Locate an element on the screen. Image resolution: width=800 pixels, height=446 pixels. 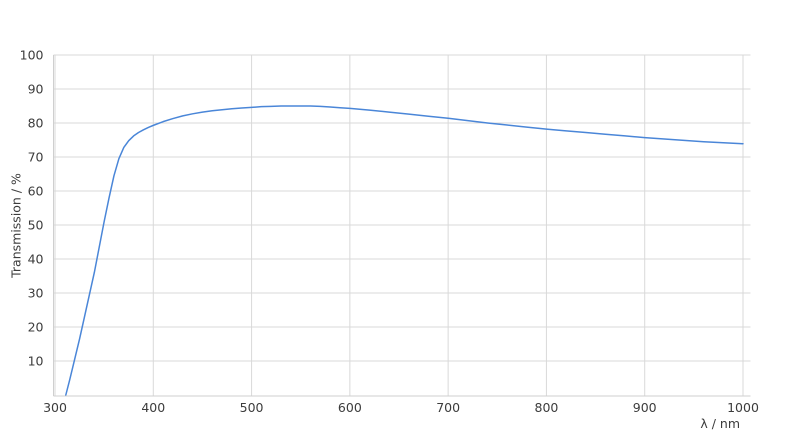
x-tick-label: 900 is located at coordinates (645, 407).